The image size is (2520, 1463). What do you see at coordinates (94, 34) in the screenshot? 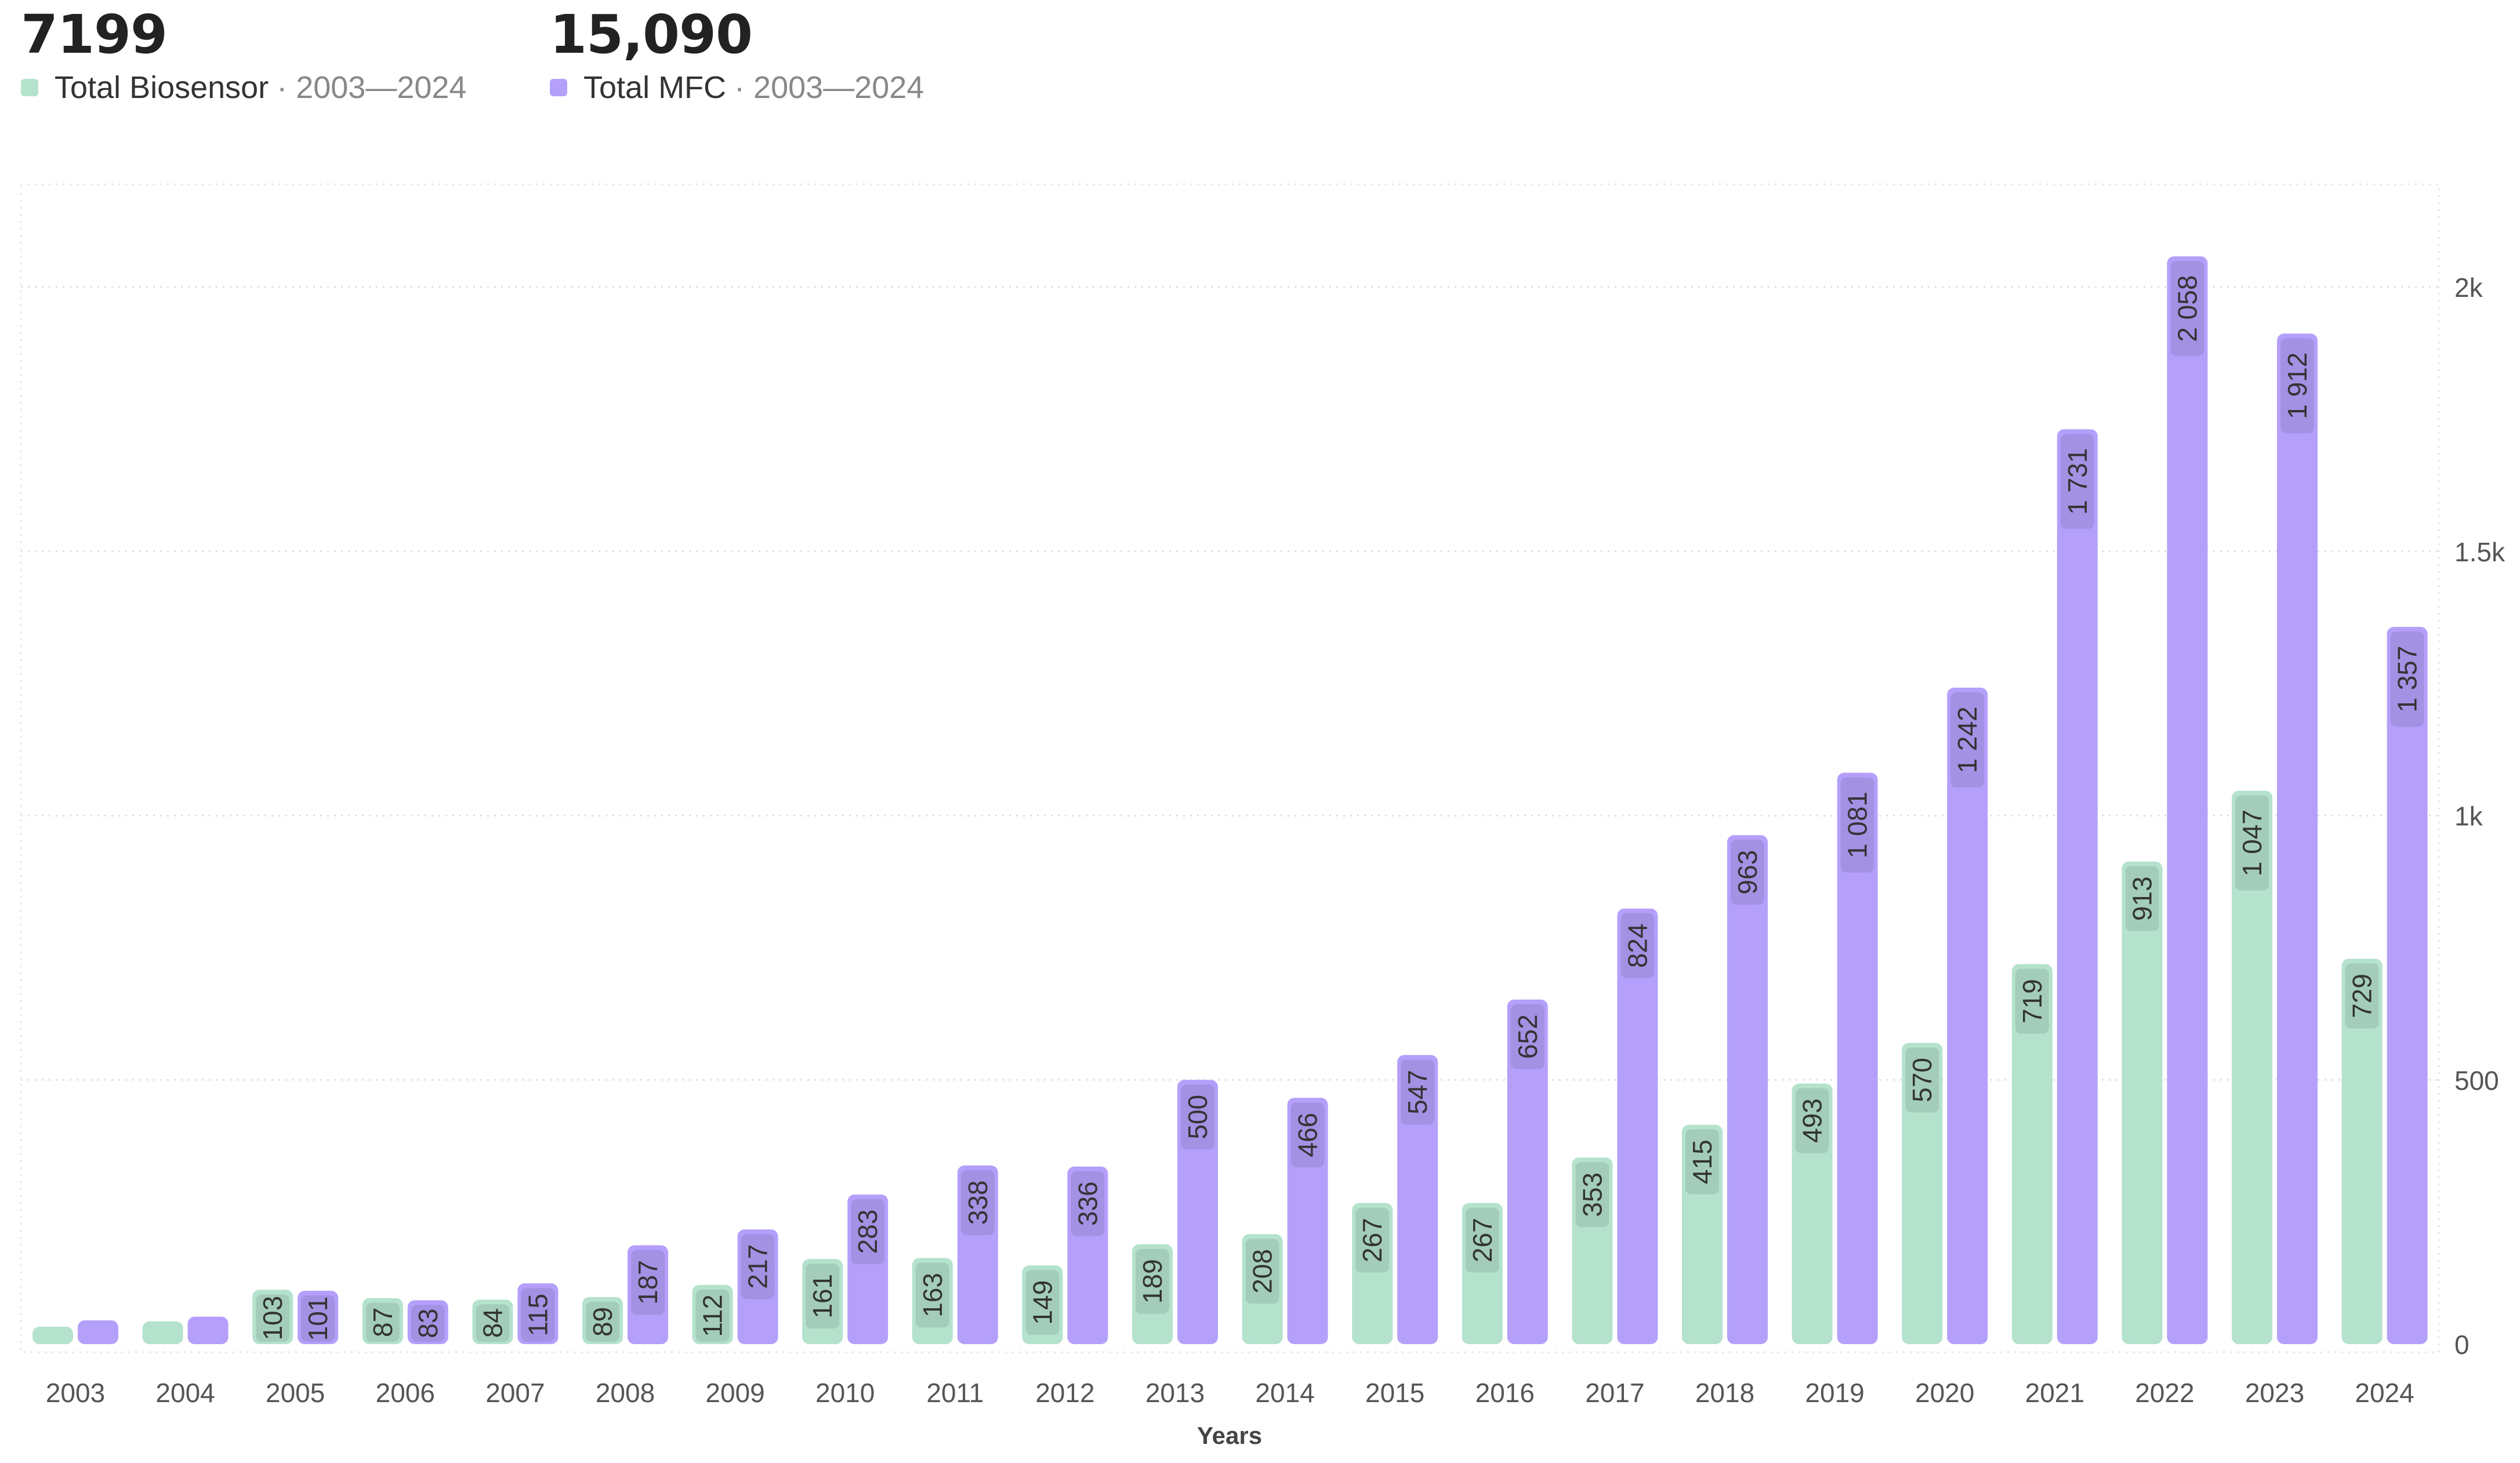
I see `kpi-biosensor-value: 7199` at bounding box center [94, 34].